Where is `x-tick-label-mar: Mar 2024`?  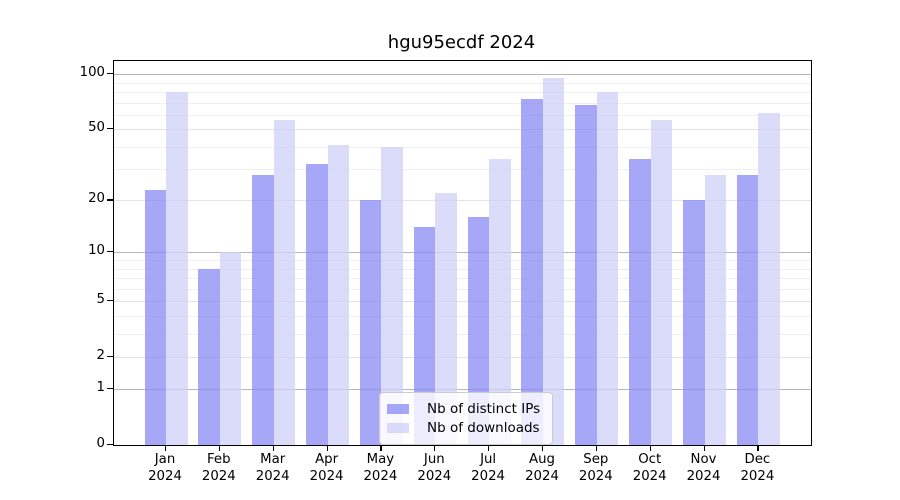 x-tick-label-mar: Mar 2024 is located at coordinates (273, 468).